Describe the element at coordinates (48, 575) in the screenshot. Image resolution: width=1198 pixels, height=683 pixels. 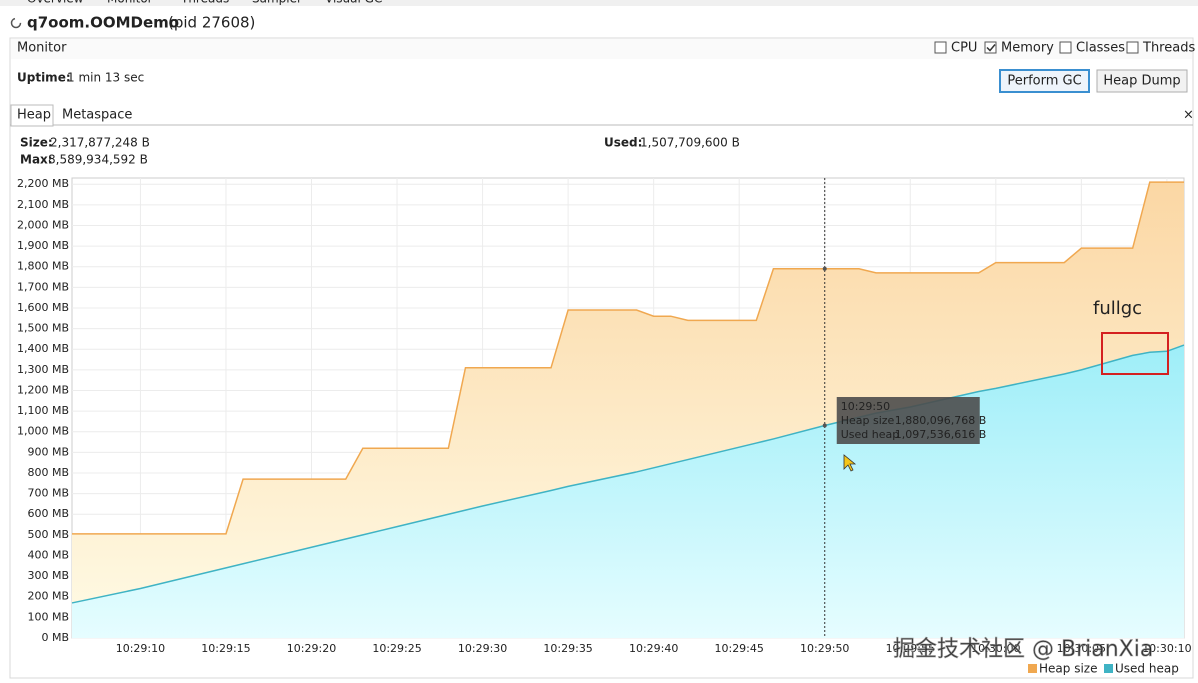
I see `y-tick-label: 300 MB` at that location.